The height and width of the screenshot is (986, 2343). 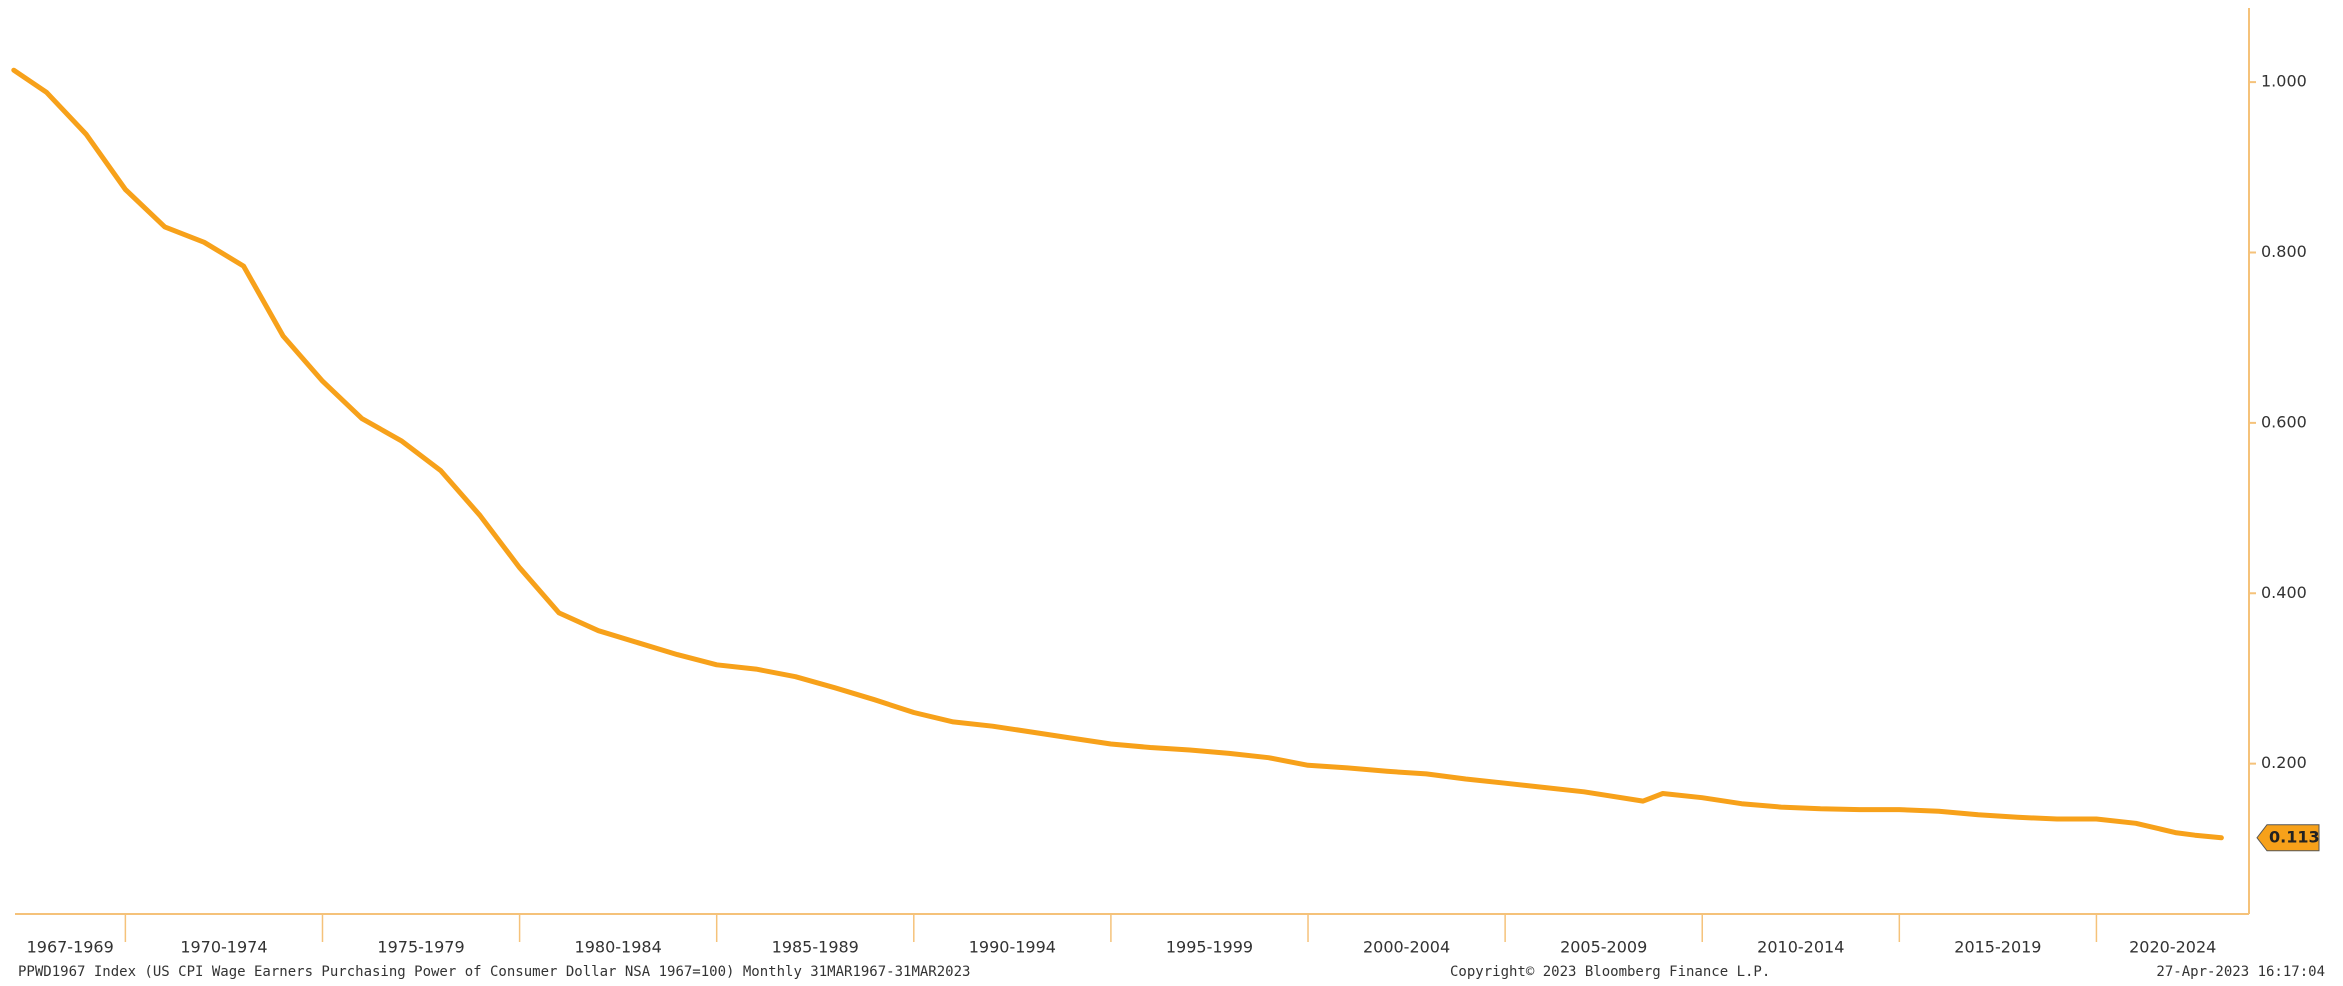 I want to click on x-band-label: 1980-1984, so click(x=618, y=947).